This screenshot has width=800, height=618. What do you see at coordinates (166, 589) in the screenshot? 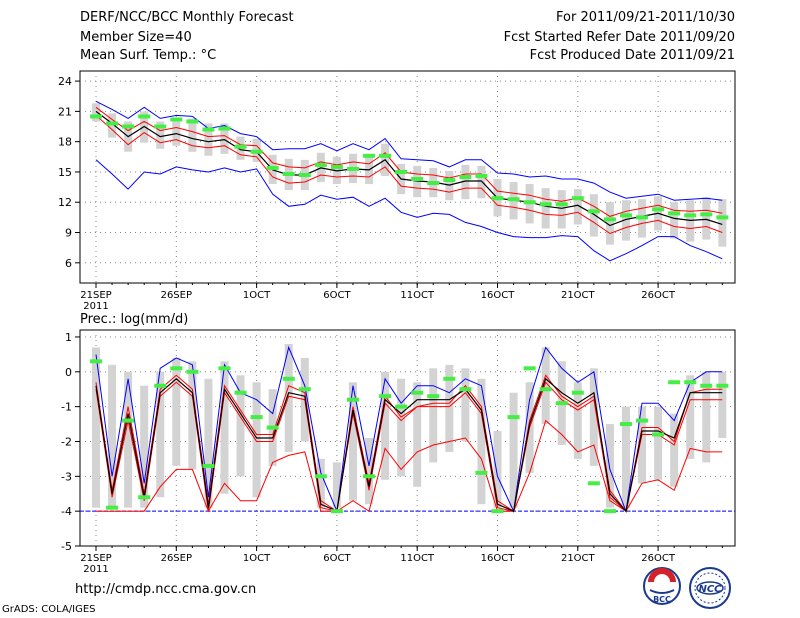
I see `footer-url: http://cmdp.ncc.cma.gov.cn` at bounding box center [166, 589].